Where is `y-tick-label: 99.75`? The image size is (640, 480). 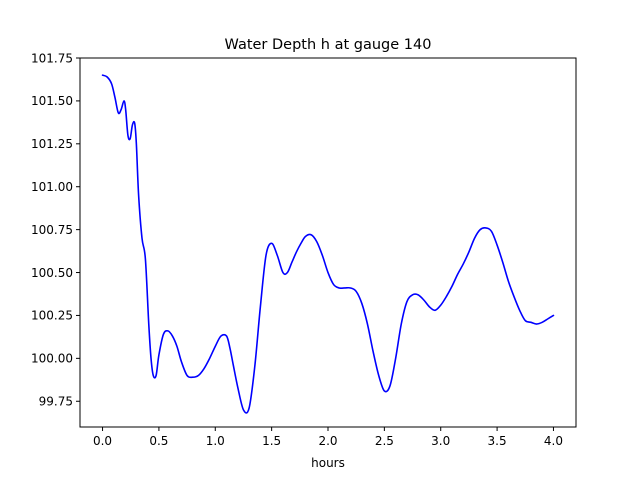 y-tick-label: 99.75 is located at coordinates (56, 402).